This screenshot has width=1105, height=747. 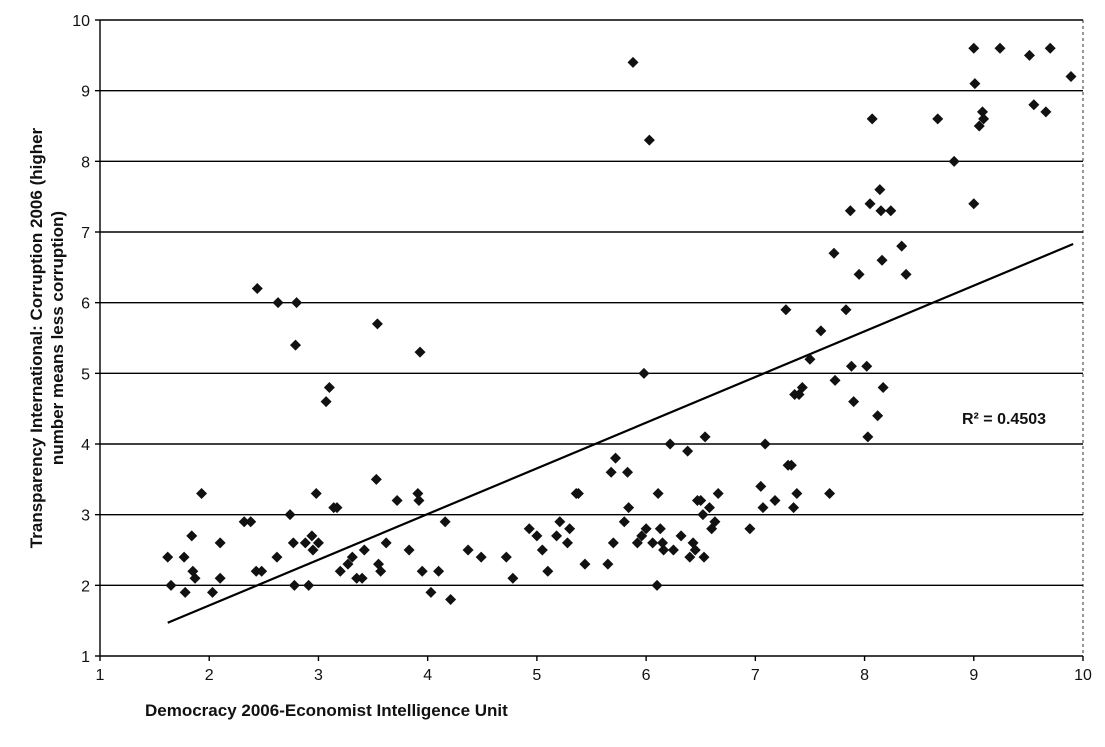 What do you see at coordinates (318, 675) in the screenshot?
I see `x-tick-label: 3` at bounding box center [318, 675].